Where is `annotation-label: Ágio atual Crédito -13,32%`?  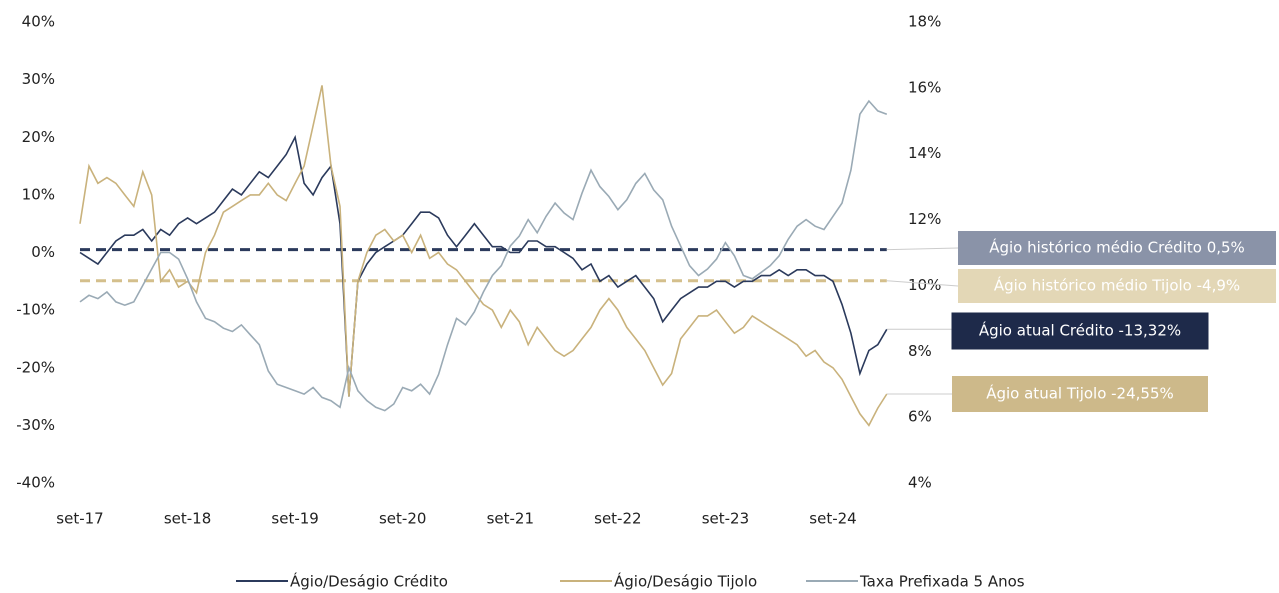 annotation-label: Ágio atual Crédito -13,32% is located at coordinates (1080, 330).